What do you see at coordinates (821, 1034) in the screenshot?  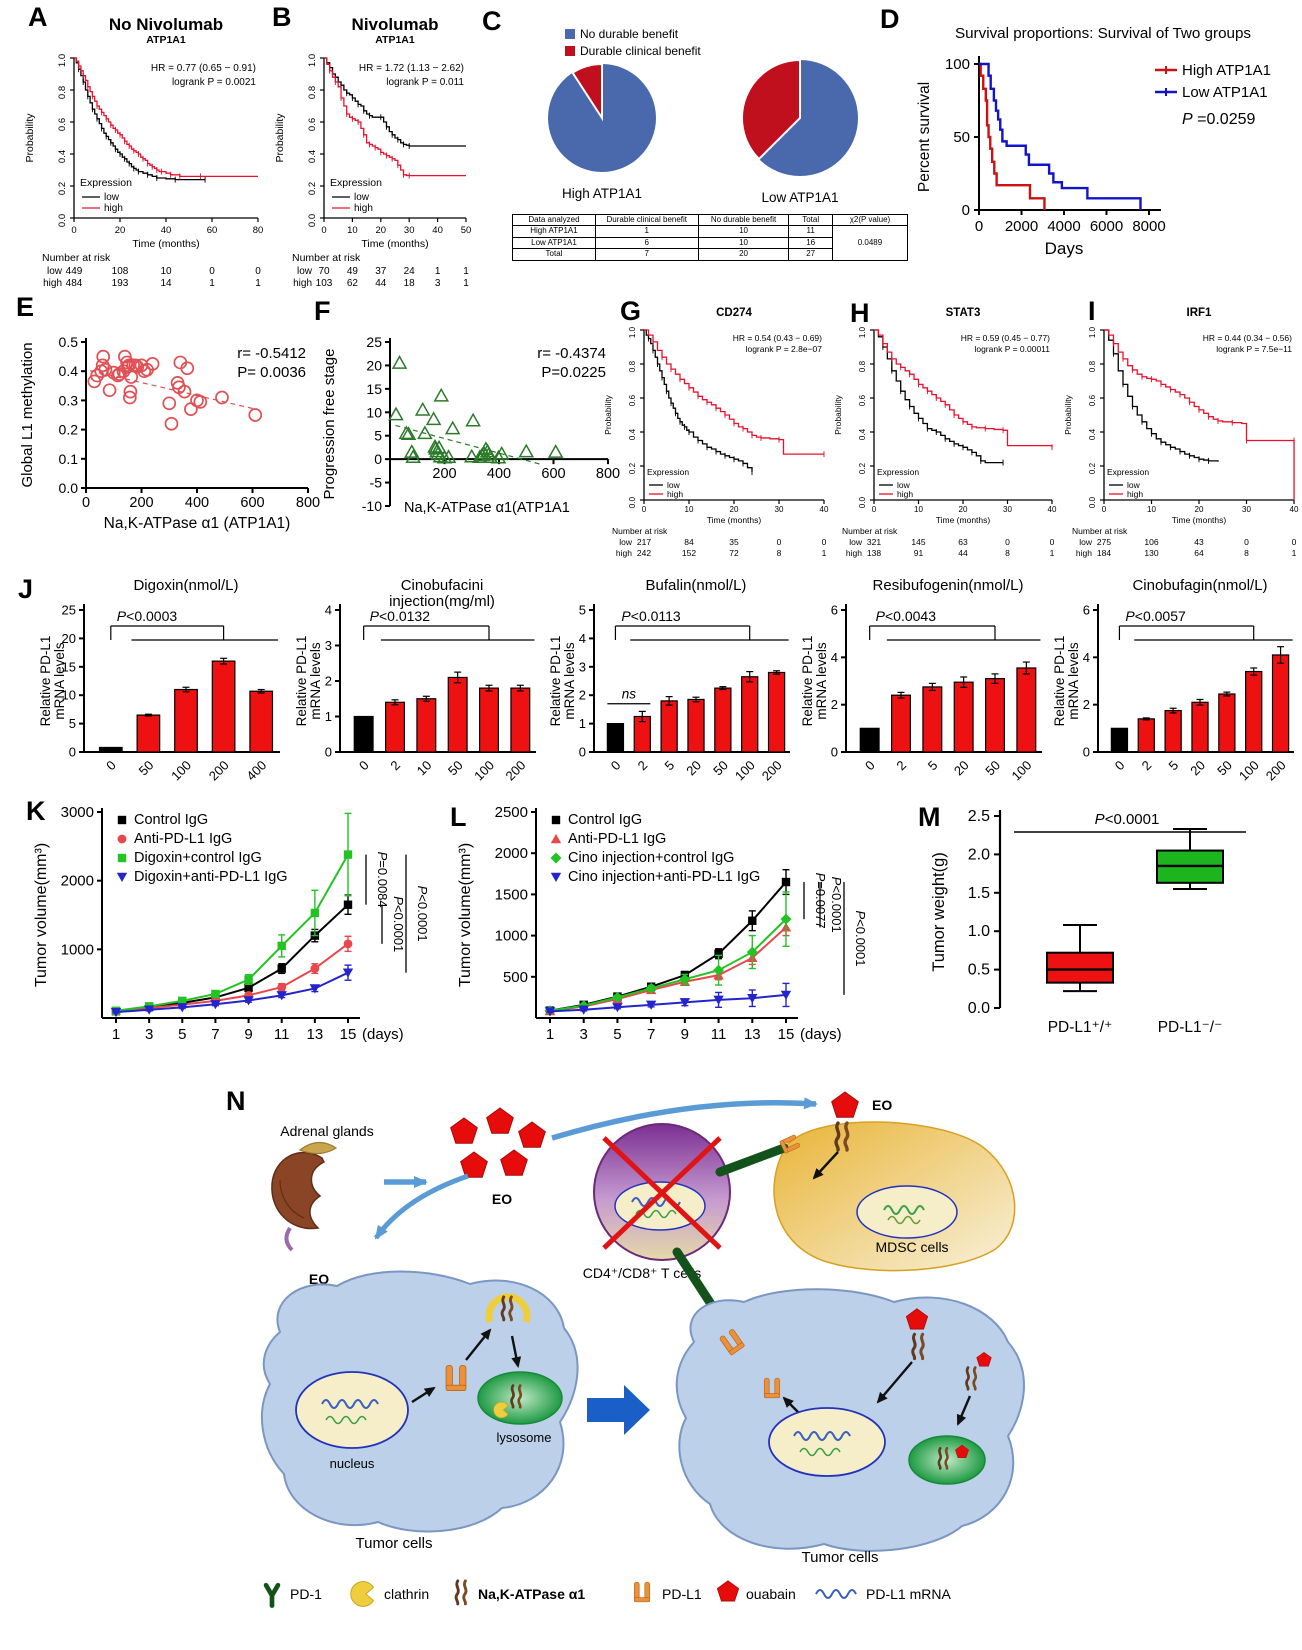 I see `svg-text: (days)` at bounding box center [821, 1034].